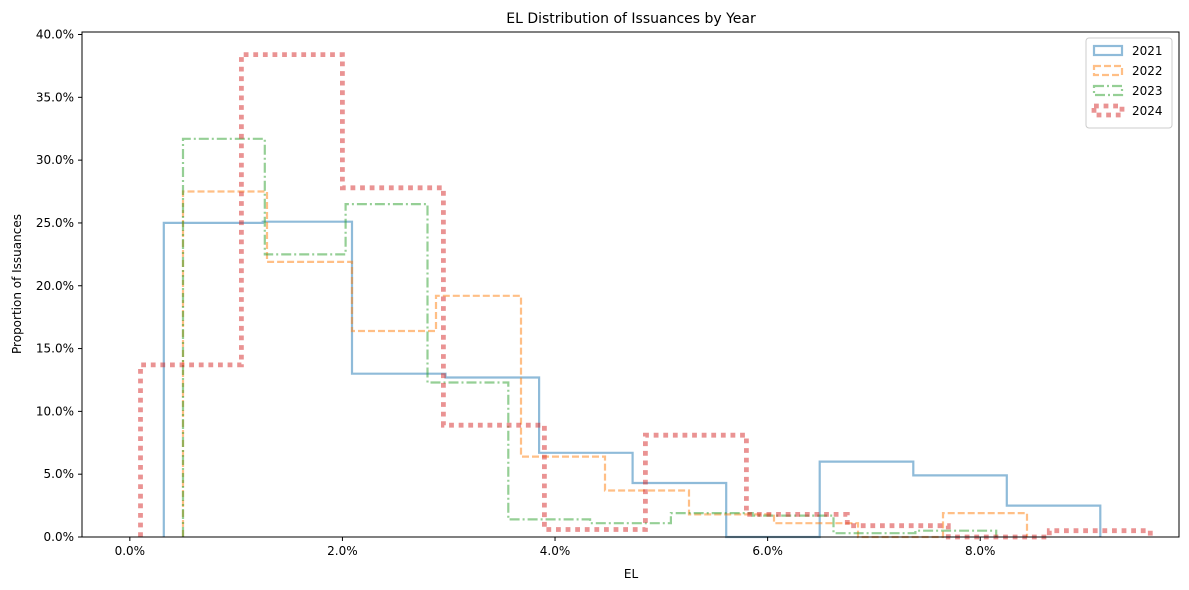 This screenshot has height=590, width=1189. What do you see at coordinates (55, 286) in the screenshot?
I see `y-tick-label: 20.0%` at bounding box center [55, 286].